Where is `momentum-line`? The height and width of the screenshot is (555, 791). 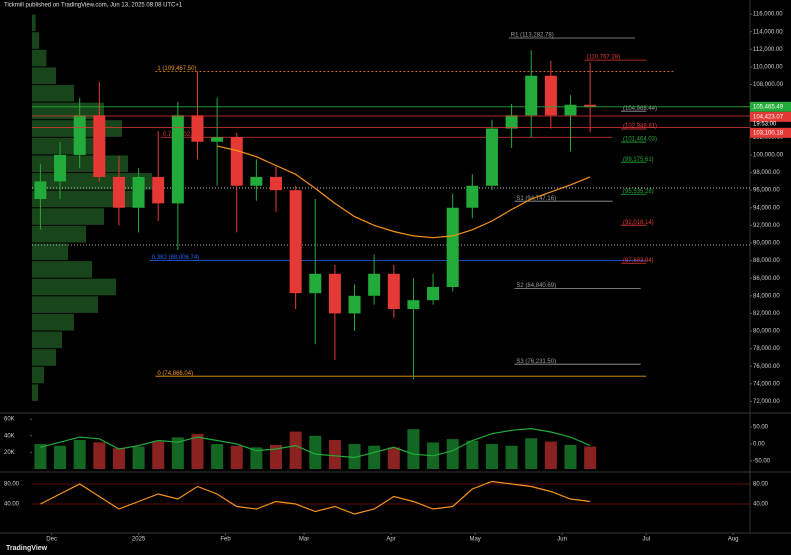 momentum-line is located at coordinates (315, 443).